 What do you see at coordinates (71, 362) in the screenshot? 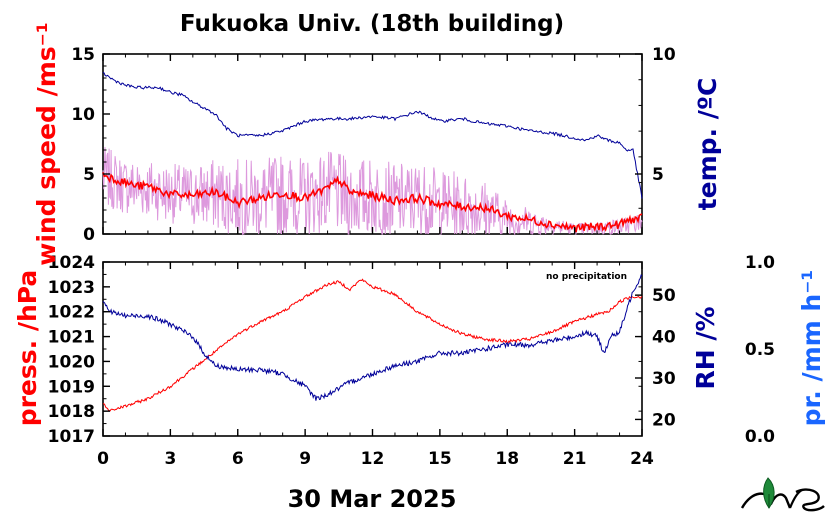
I see `pressure-tick-label: 1020` at bounding box center [71, 362].